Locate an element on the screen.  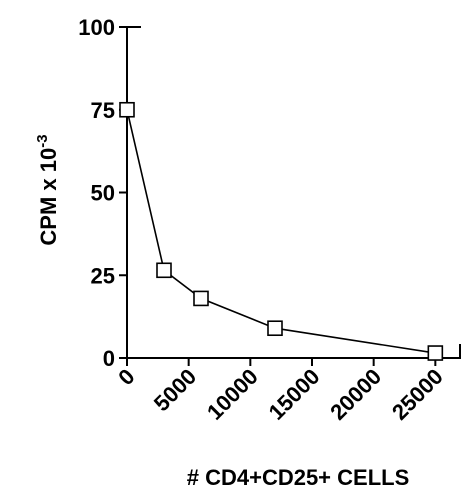
x-tick-label: 0 is located at coordinates (126, 377).